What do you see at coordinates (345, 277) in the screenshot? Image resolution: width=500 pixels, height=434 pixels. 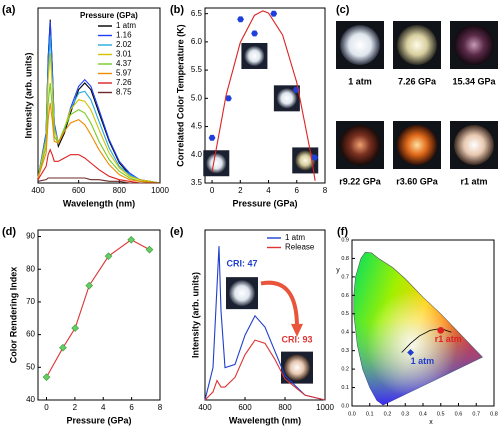 I see `y-tick-label: 0.7` at bounding box center [345, 277].